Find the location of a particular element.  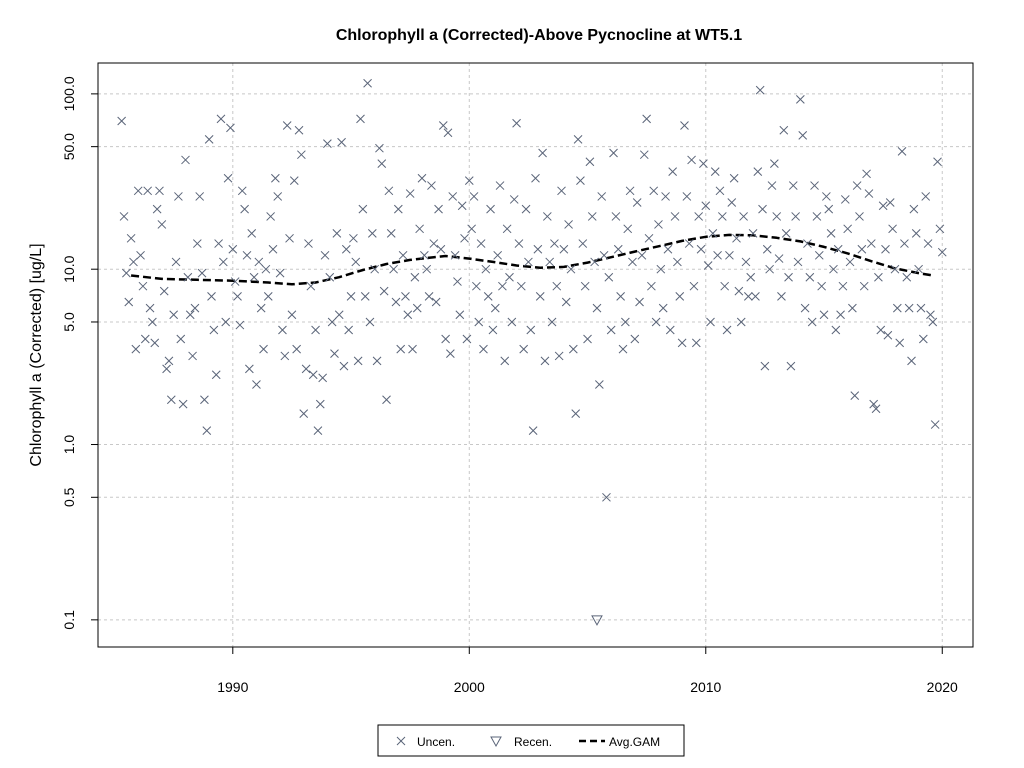

legend-marker-uncen is located at coordinates (401, 741).